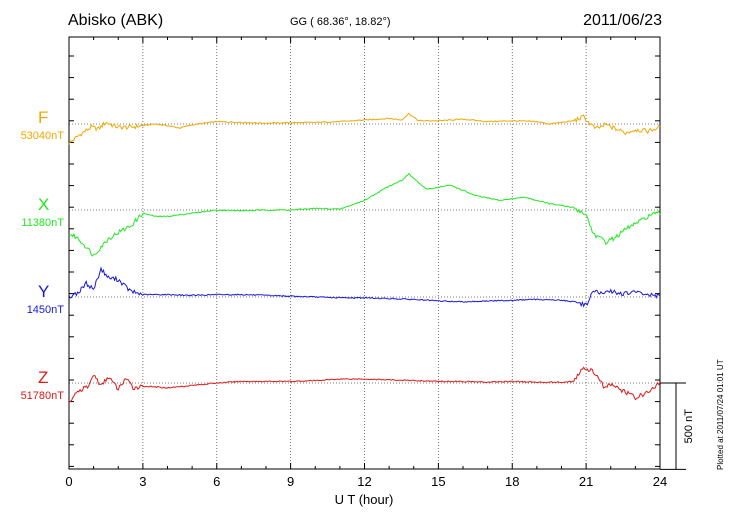 The image size is (730, 520). What do you see at coordinates (290, 481) in the screenshot?
I see `x-tick-label: 9` at bounding box center [290, 481].